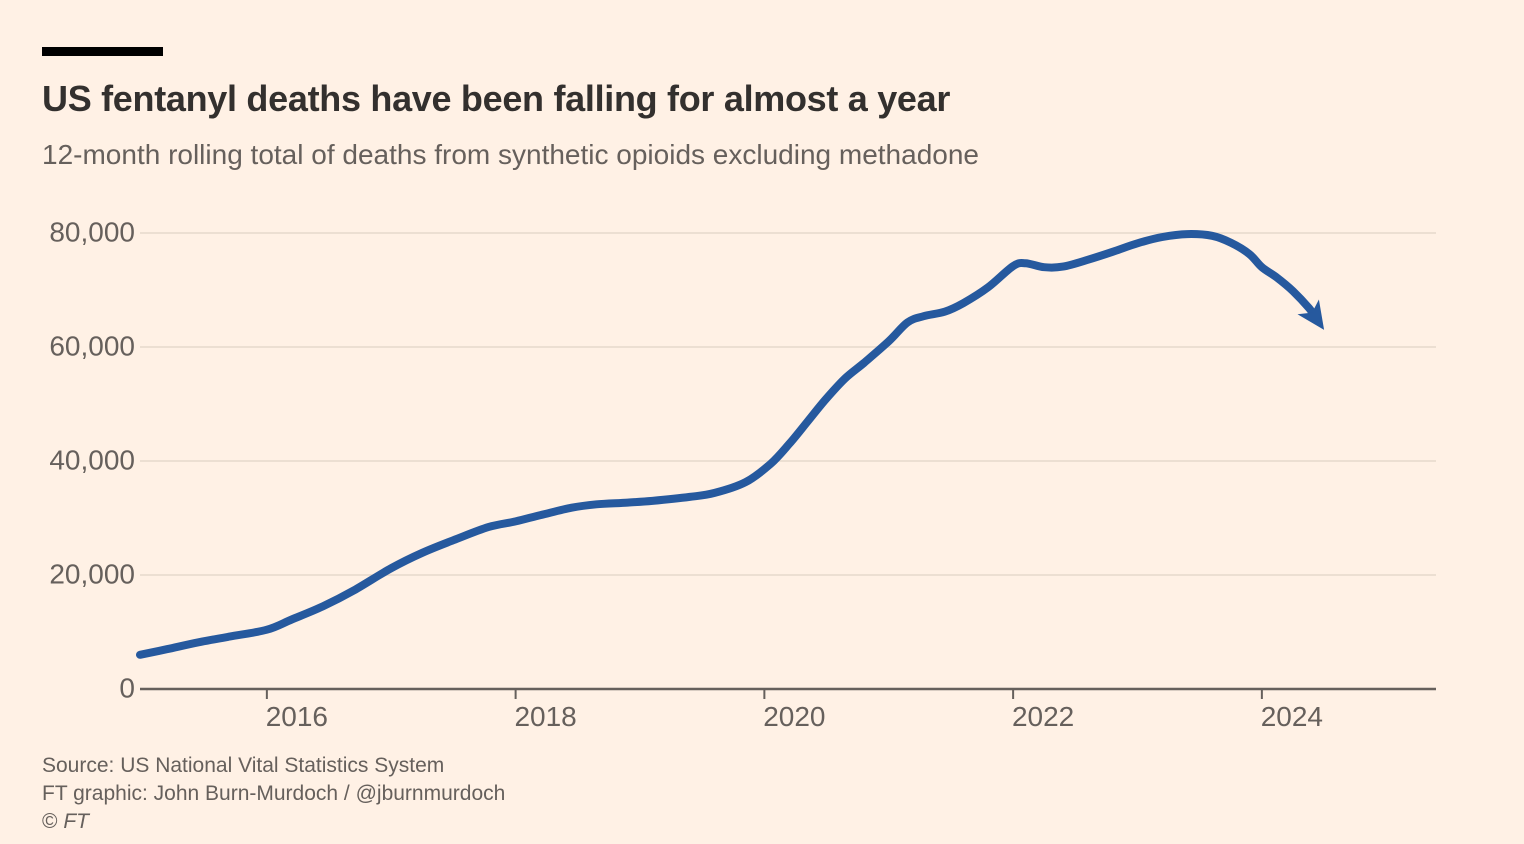  I want to click on y-tick-label: 20,000, so click(92, 574).